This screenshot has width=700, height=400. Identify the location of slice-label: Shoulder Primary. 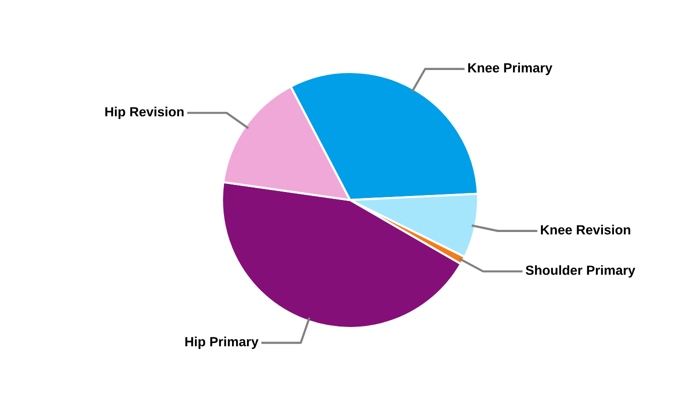
(581, 271).